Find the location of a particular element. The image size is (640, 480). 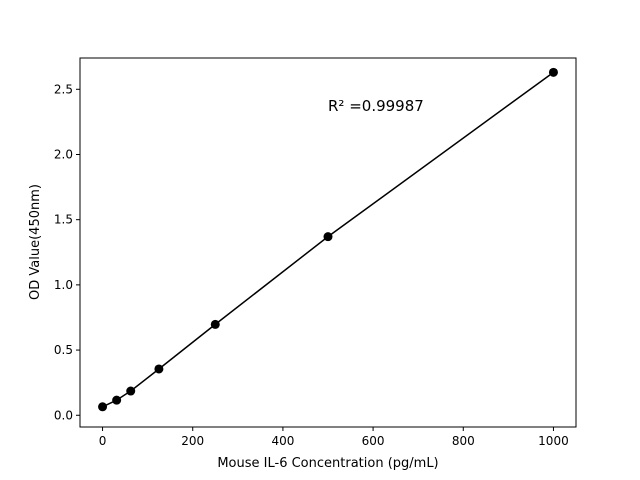

x-tick-label: 1000 is located at coordinates (553, 441).